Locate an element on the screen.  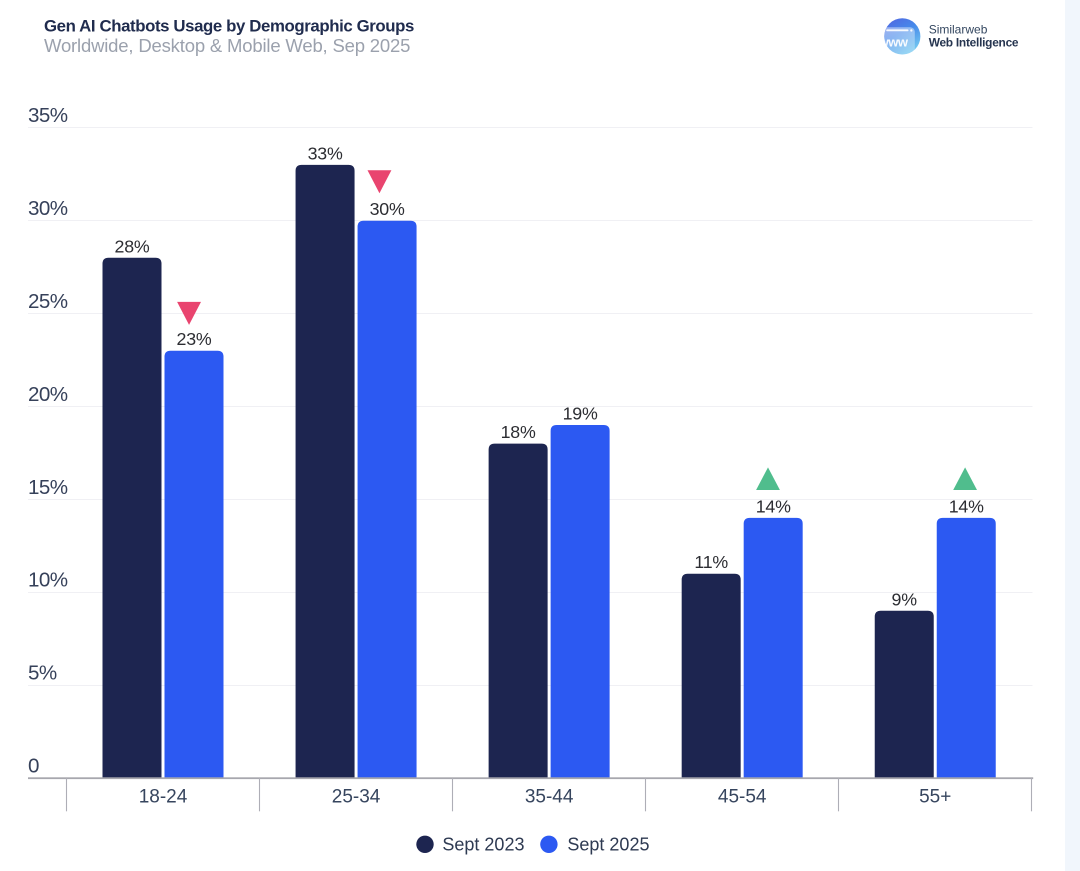
svg-text: 18-24 is located at coordinates (163, 797).